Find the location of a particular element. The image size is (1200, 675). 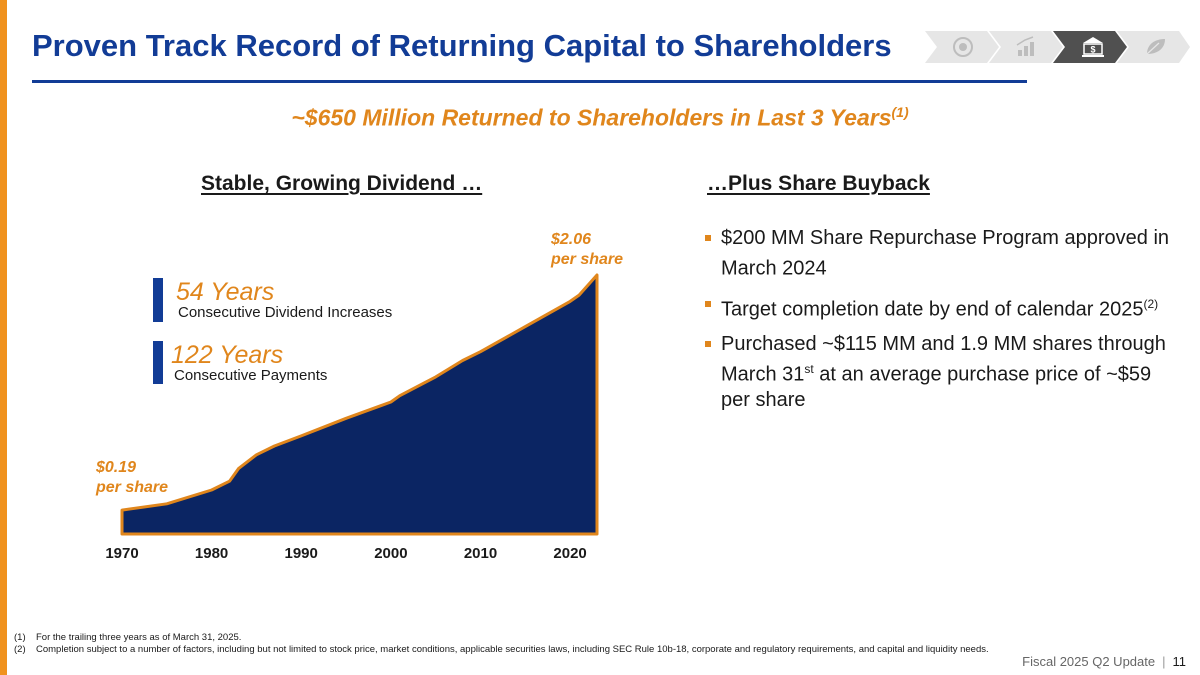

bank-dollar-icon: $ is located at coordinates (1093, 47).